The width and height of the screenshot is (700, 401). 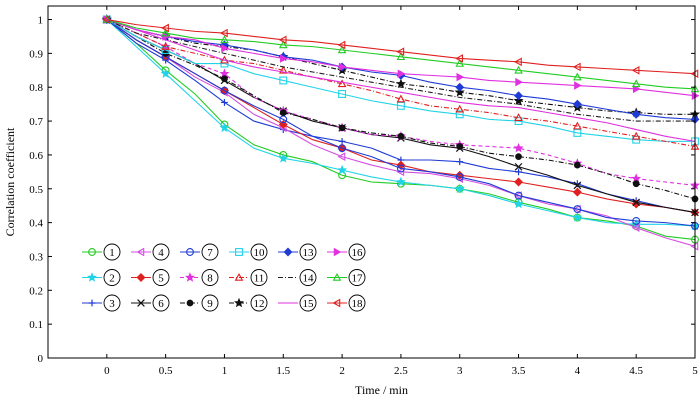 What do you see at coordinates (695, 371) in the screenshot?
I see `x-tick-label: 5` at bounding box center [695, 371].